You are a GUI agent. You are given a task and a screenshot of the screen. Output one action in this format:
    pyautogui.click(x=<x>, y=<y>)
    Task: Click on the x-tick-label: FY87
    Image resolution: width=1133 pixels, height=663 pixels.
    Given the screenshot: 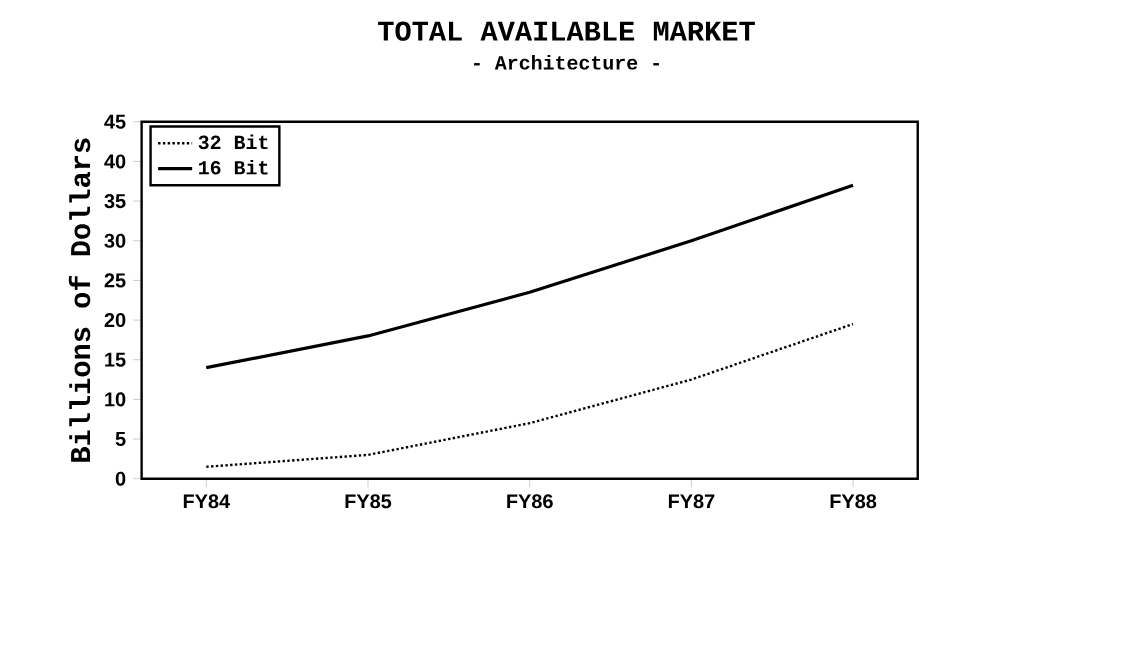 What is the action you would take?
    pyautogui.click(x=691, y=501)
    